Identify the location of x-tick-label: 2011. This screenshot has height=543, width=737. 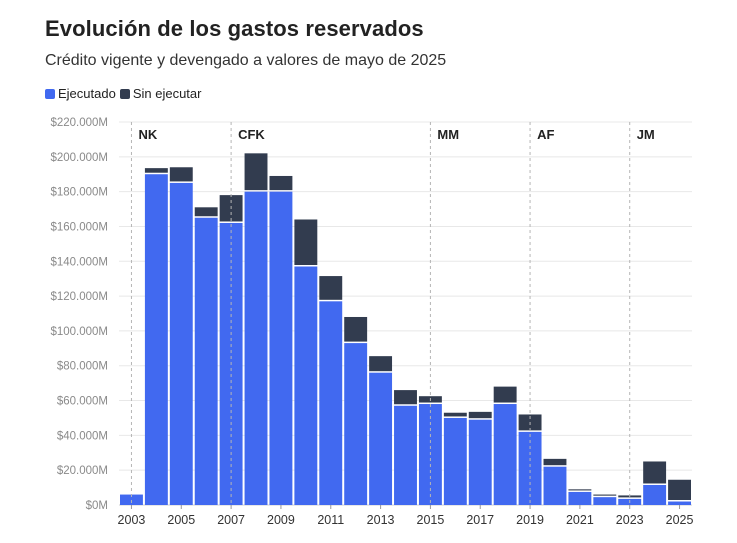
(330, 520).